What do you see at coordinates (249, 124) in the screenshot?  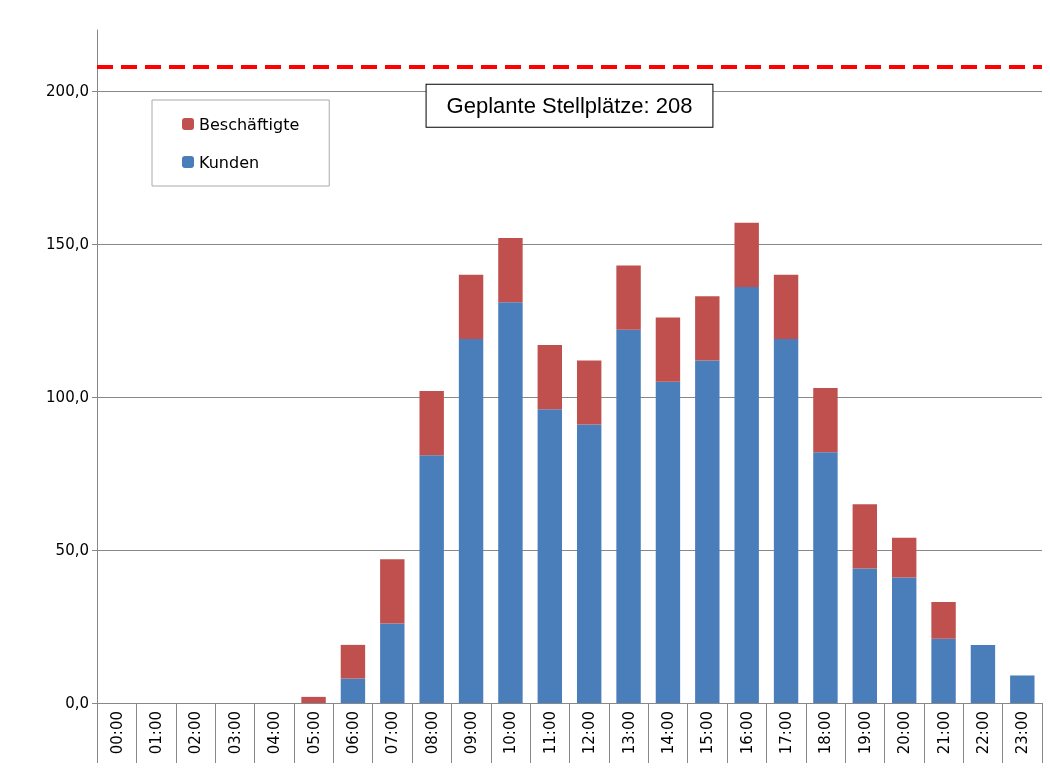 I see `legend-label: Beschäftigte` at bounding box center [249, 124].